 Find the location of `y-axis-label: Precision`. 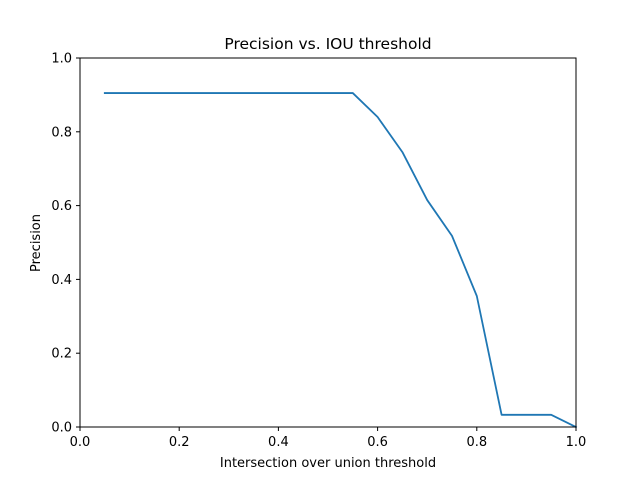

y-axis-label: Precision is located at coordinates (36, 243).